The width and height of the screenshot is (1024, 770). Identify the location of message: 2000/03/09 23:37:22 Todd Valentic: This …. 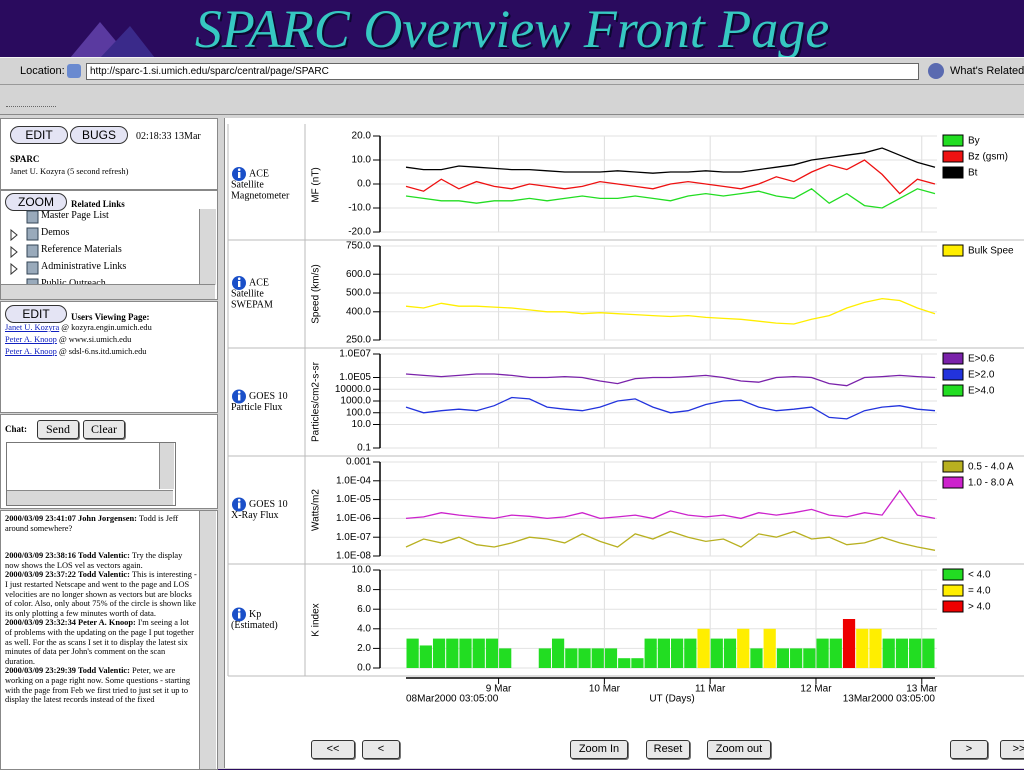
(101, 594).